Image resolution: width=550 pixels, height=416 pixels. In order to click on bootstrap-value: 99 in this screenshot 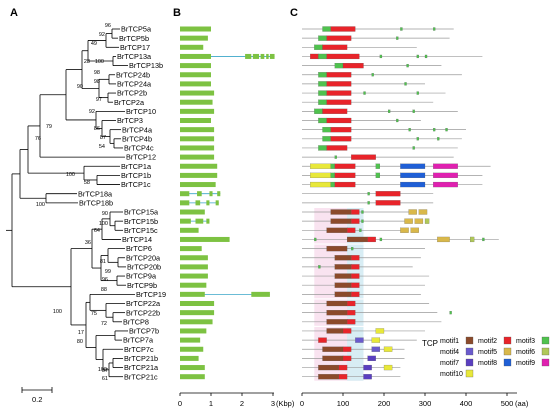, I will do `click(108, 272)`.